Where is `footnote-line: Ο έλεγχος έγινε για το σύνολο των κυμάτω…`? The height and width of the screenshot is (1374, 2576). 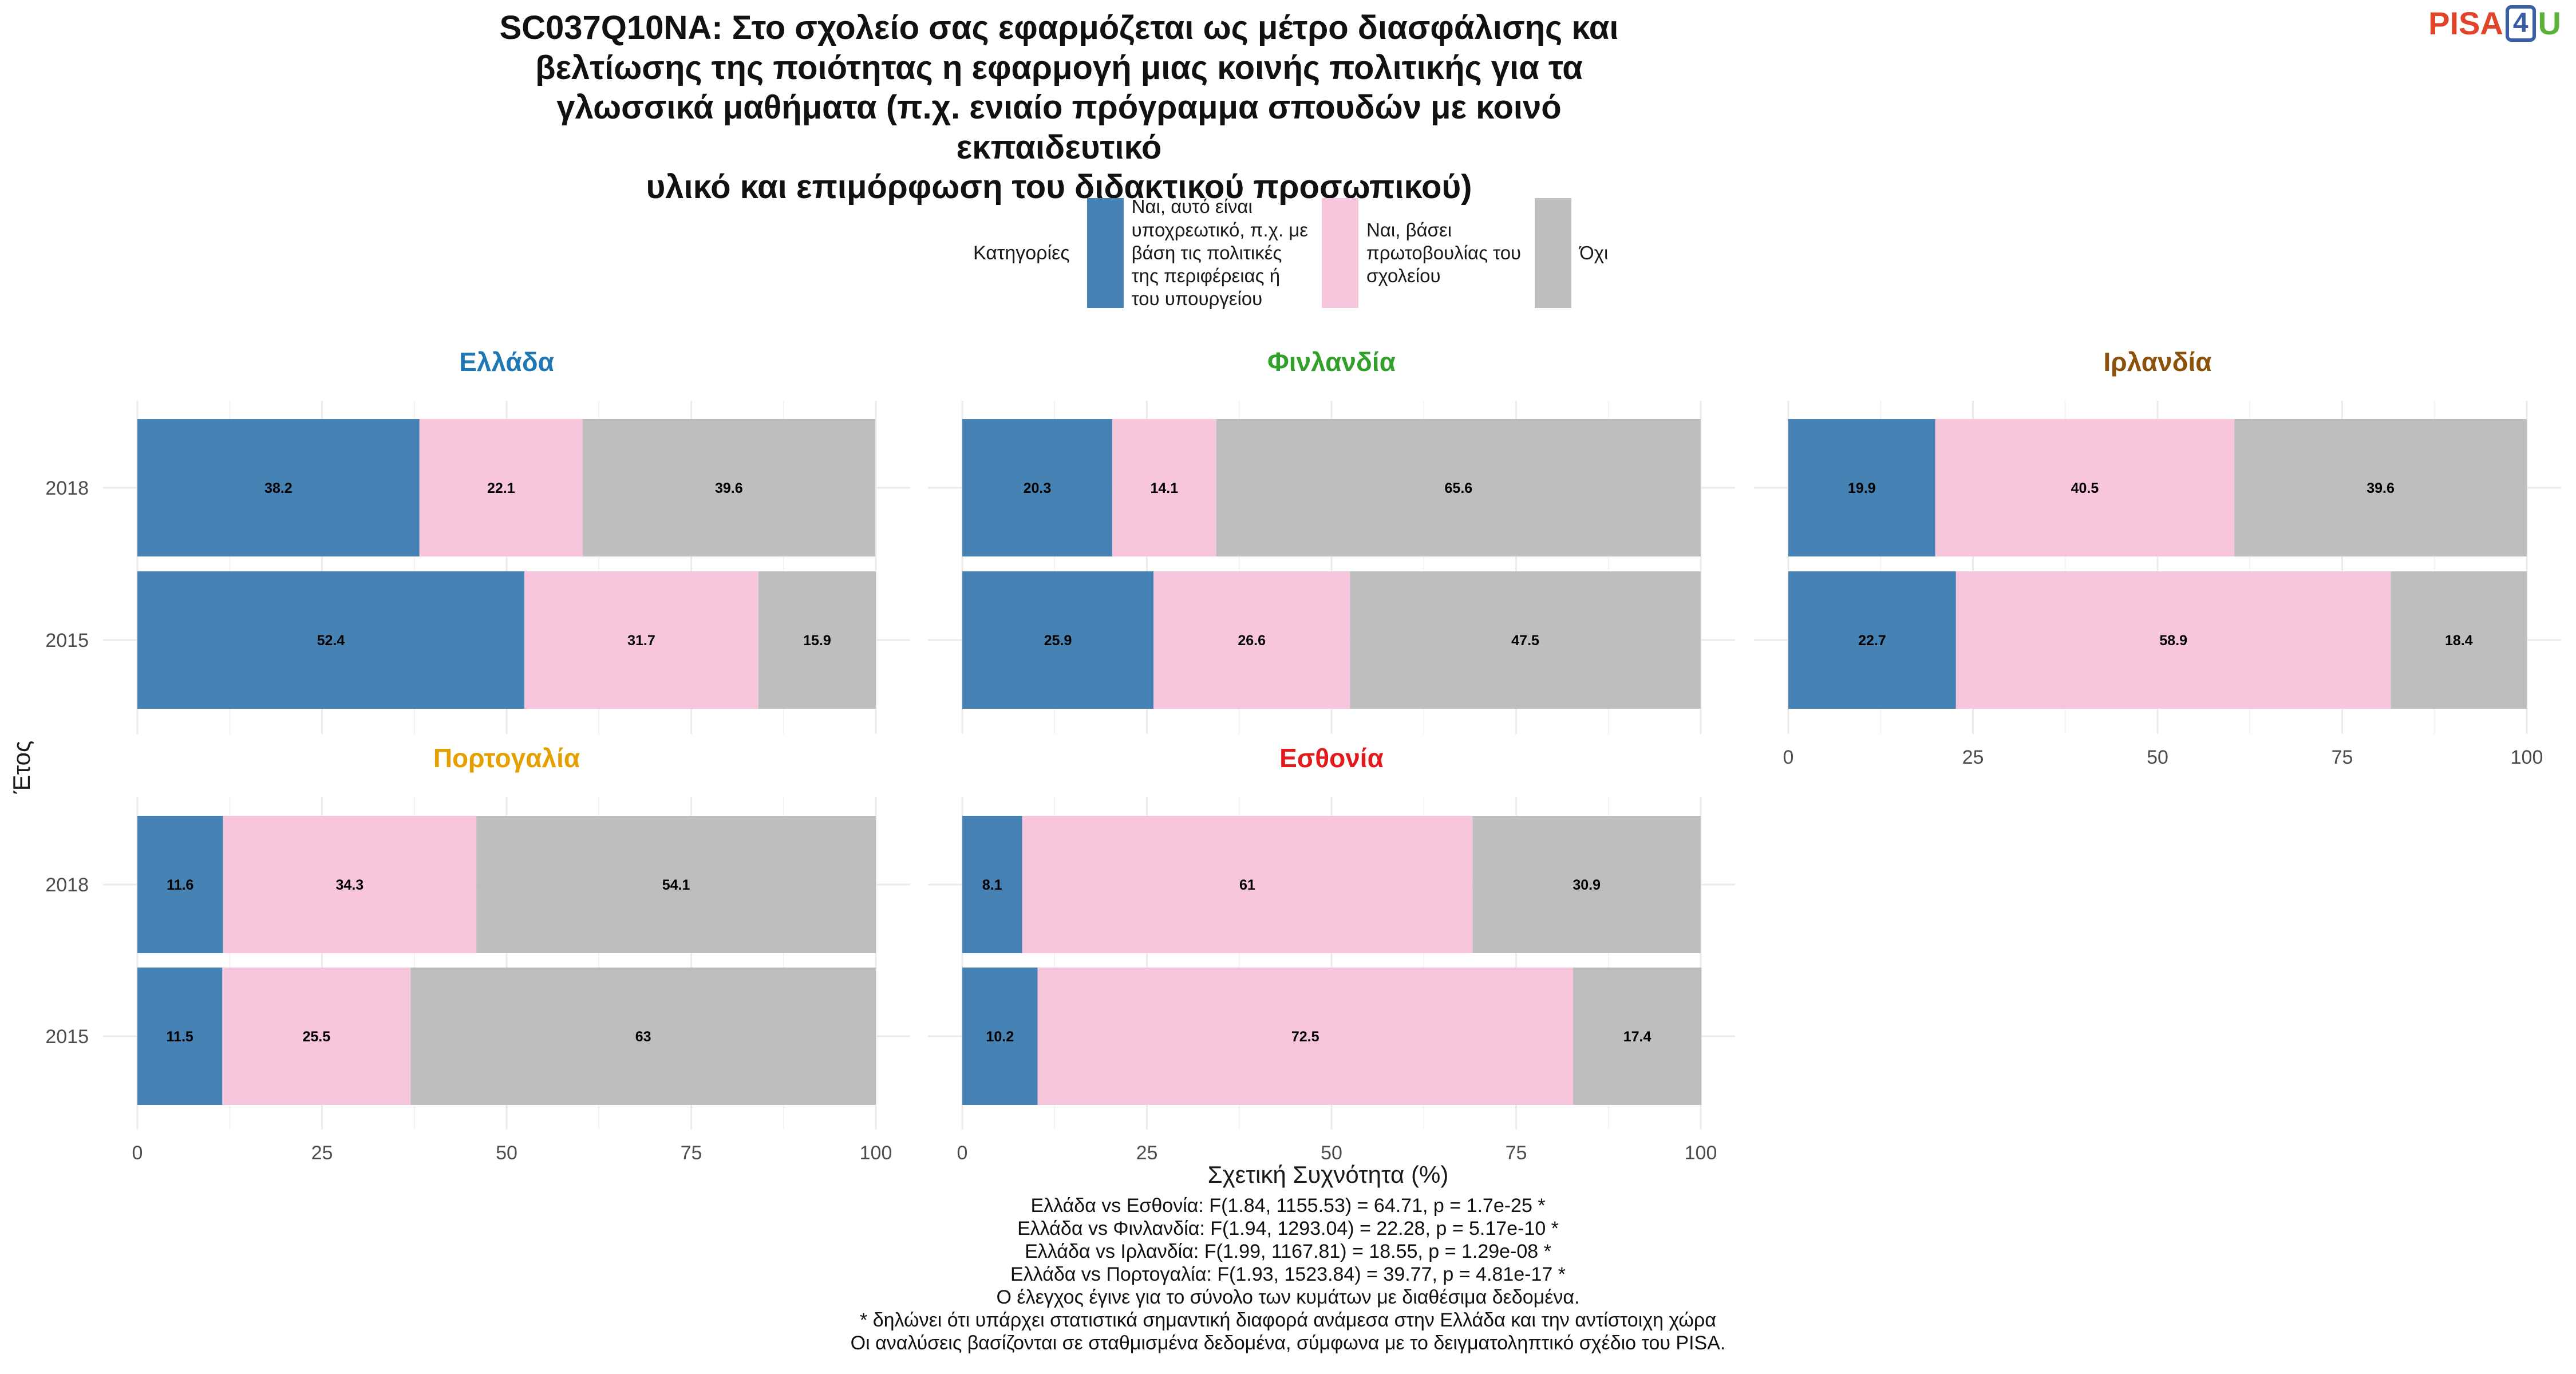 footnote-line: Ο έλεγχος έγινε για το σύνολο των κυμάτω… is located at coordinates (1288, 1297).